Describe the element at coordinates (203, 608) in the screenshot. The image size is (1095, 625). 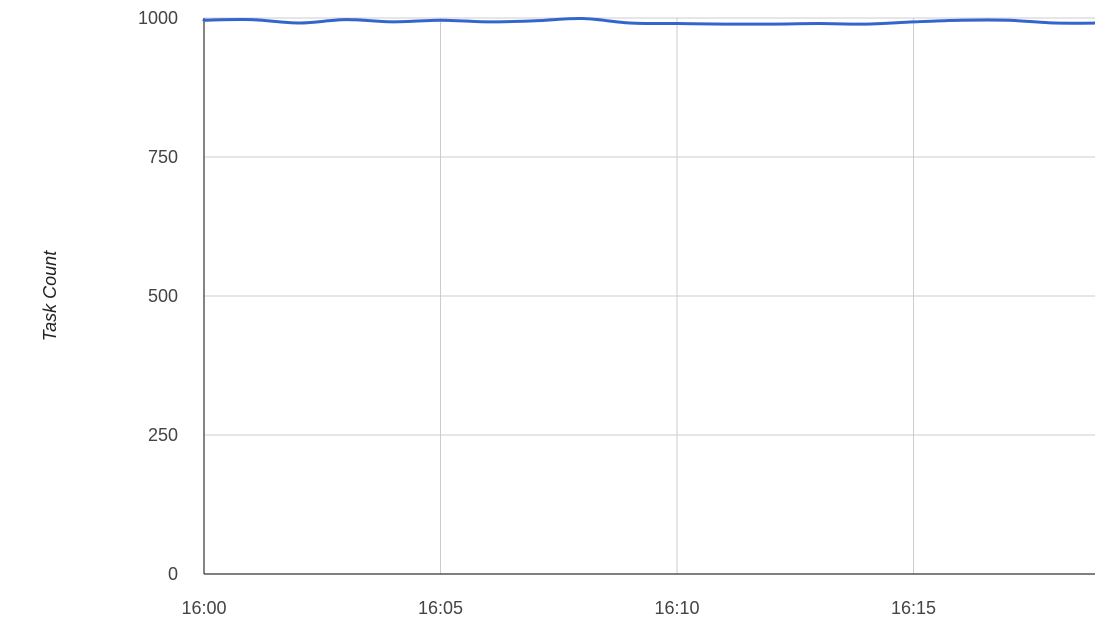
I see `x-tick-label: 16:00` at that location.